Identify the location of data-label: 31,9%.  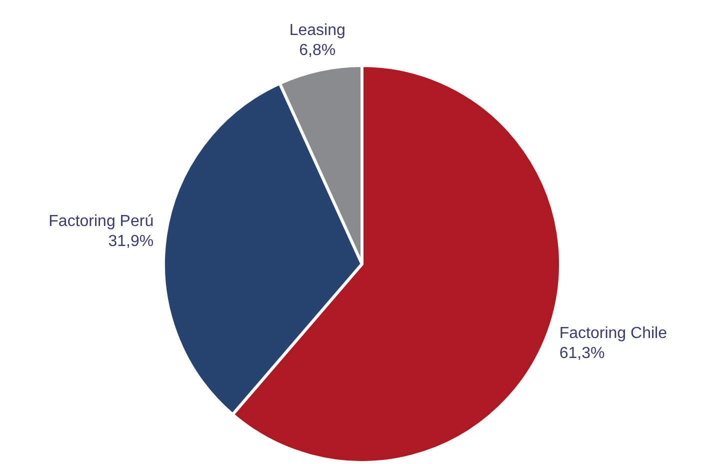
(131, 241).